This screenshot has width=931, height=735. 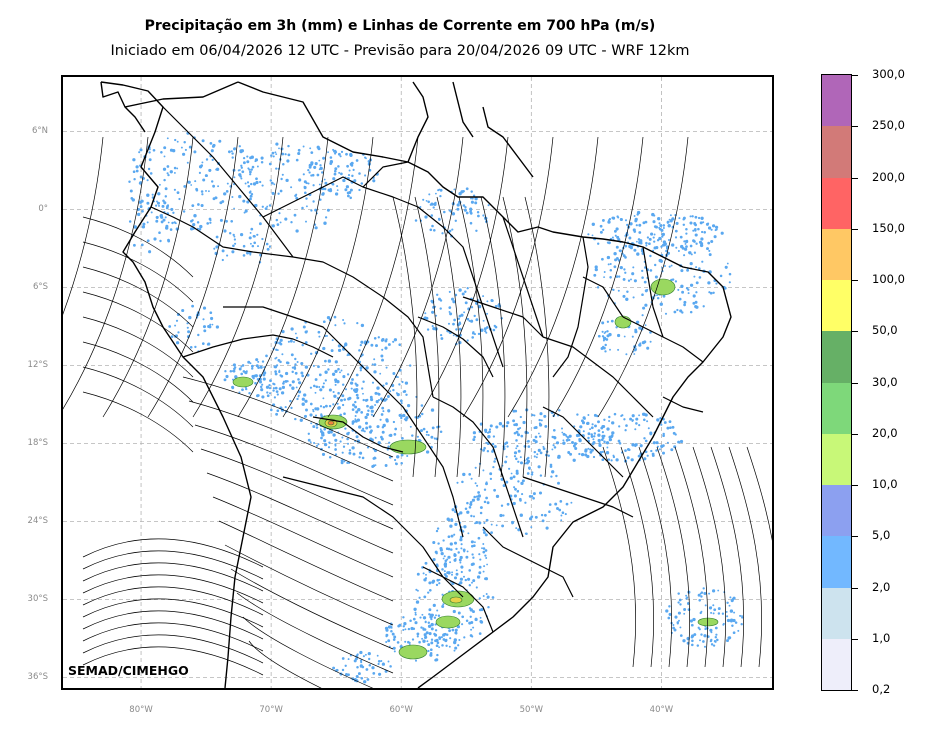 What do you see at coordinates (43, 208) in the screenshot?
I see `lat-label: 0°` at bounding box center [43, 208].